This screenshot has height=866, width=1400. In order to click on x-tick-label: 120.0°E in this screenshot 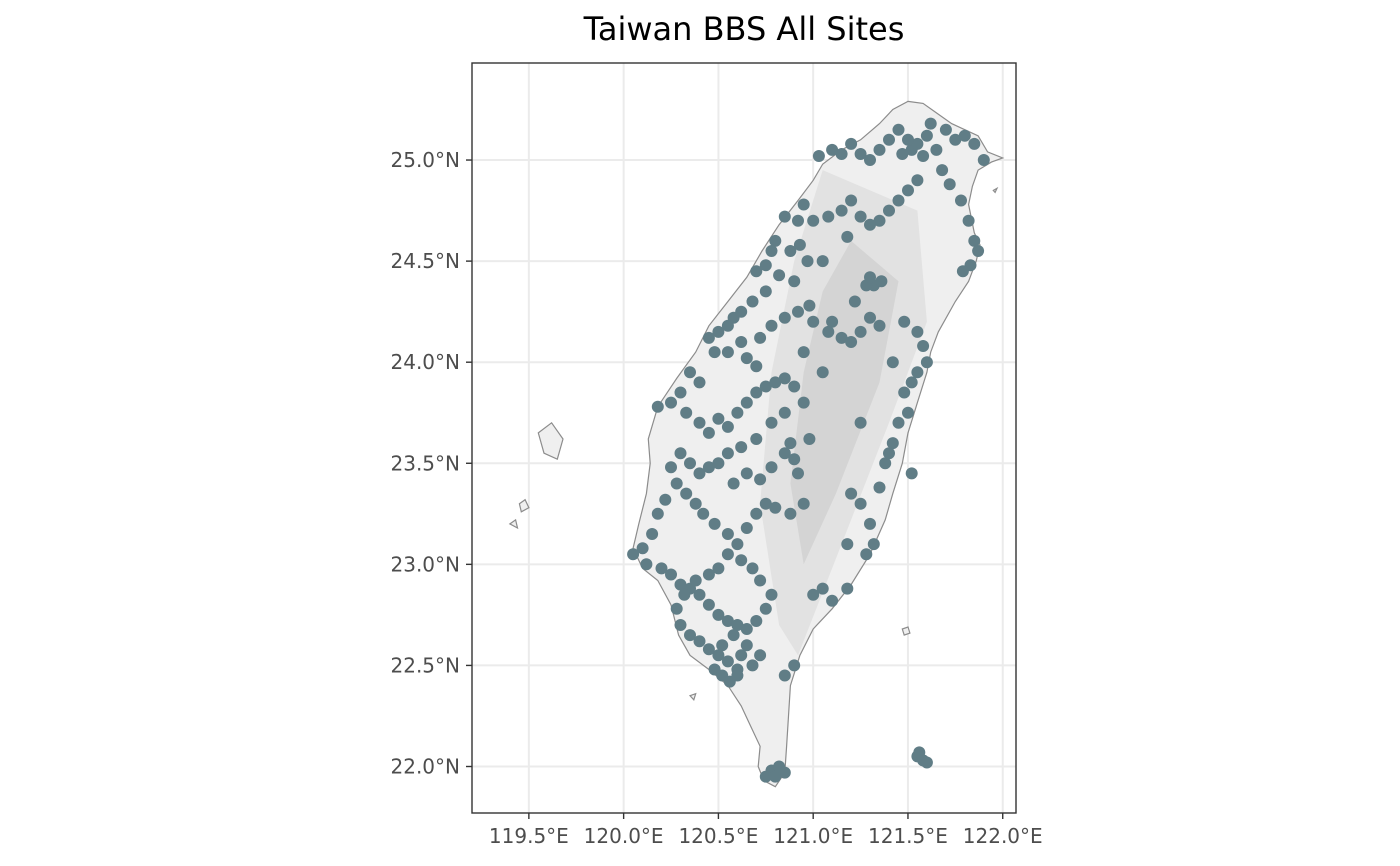, I will do `click(624, 836)`.